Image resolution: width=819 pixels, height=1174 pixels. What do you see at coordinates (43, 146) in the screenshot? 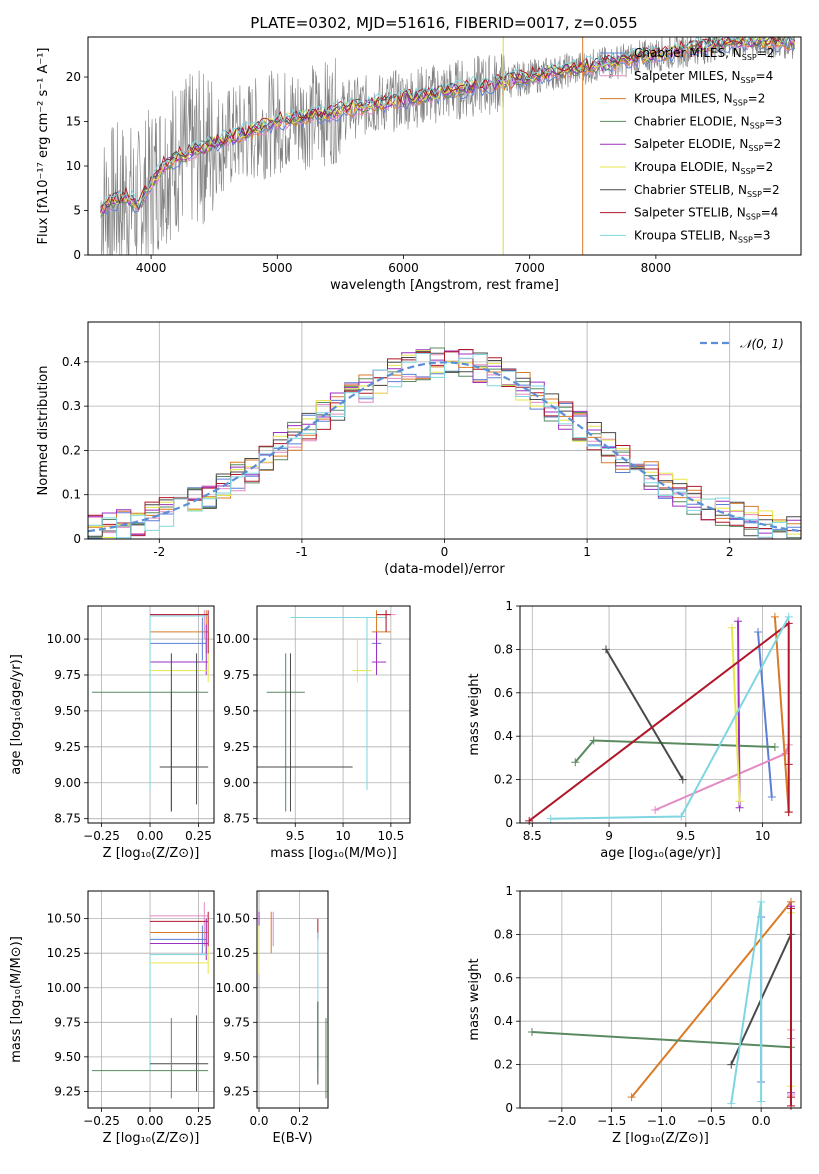
I see `y-axis-label: Flux [fλ10⁻¹⁷ erg cm⁻² s⁻¹ A⁻¹]` at bounding box center [43, 146].